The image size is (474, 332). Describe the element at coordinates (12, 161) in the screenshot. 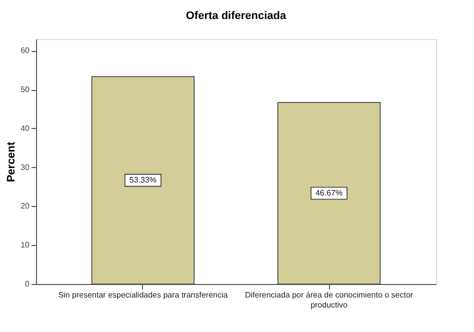

I see `y-axis-title: Percent` at that location.